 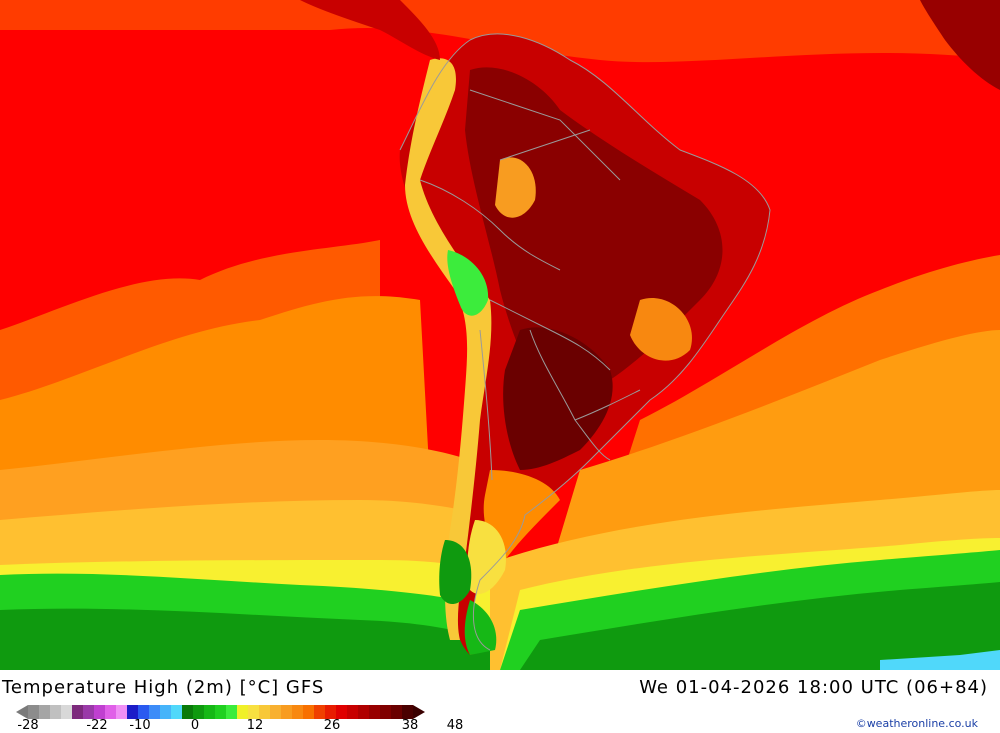 I want to click on ocean-band-darkgreen, so click(x=245, y=639).